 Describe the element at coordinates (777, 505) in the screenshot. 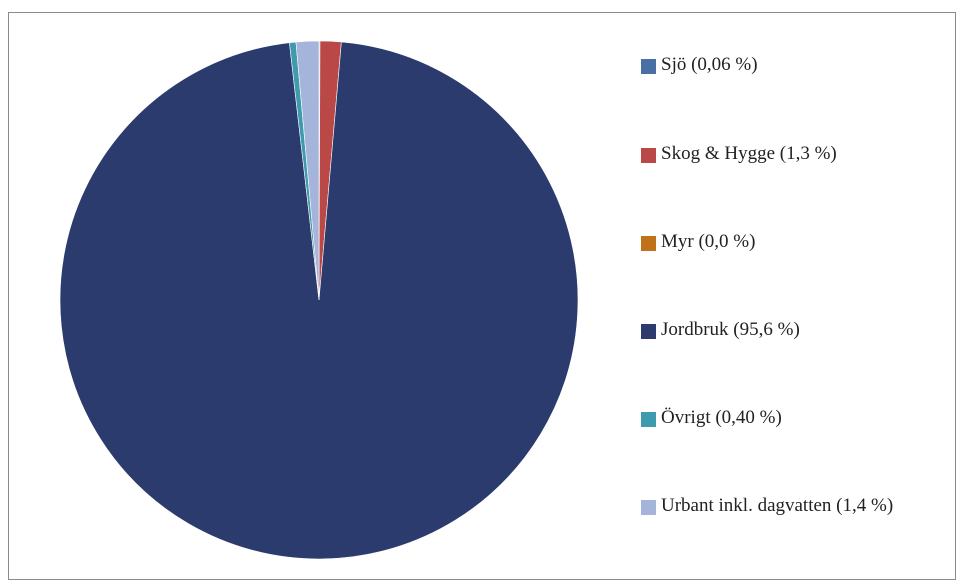

I see `legend-label: Urbant inkl. dagvatten (1,4 %)` at that location.